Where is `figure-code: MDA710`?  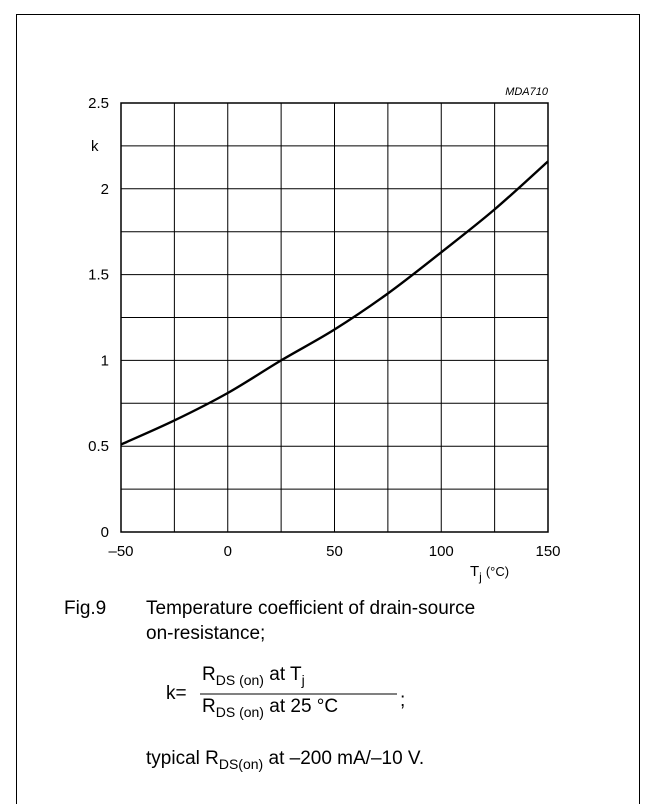 figure-code: MDA710 is located at coordinates (527, 92).